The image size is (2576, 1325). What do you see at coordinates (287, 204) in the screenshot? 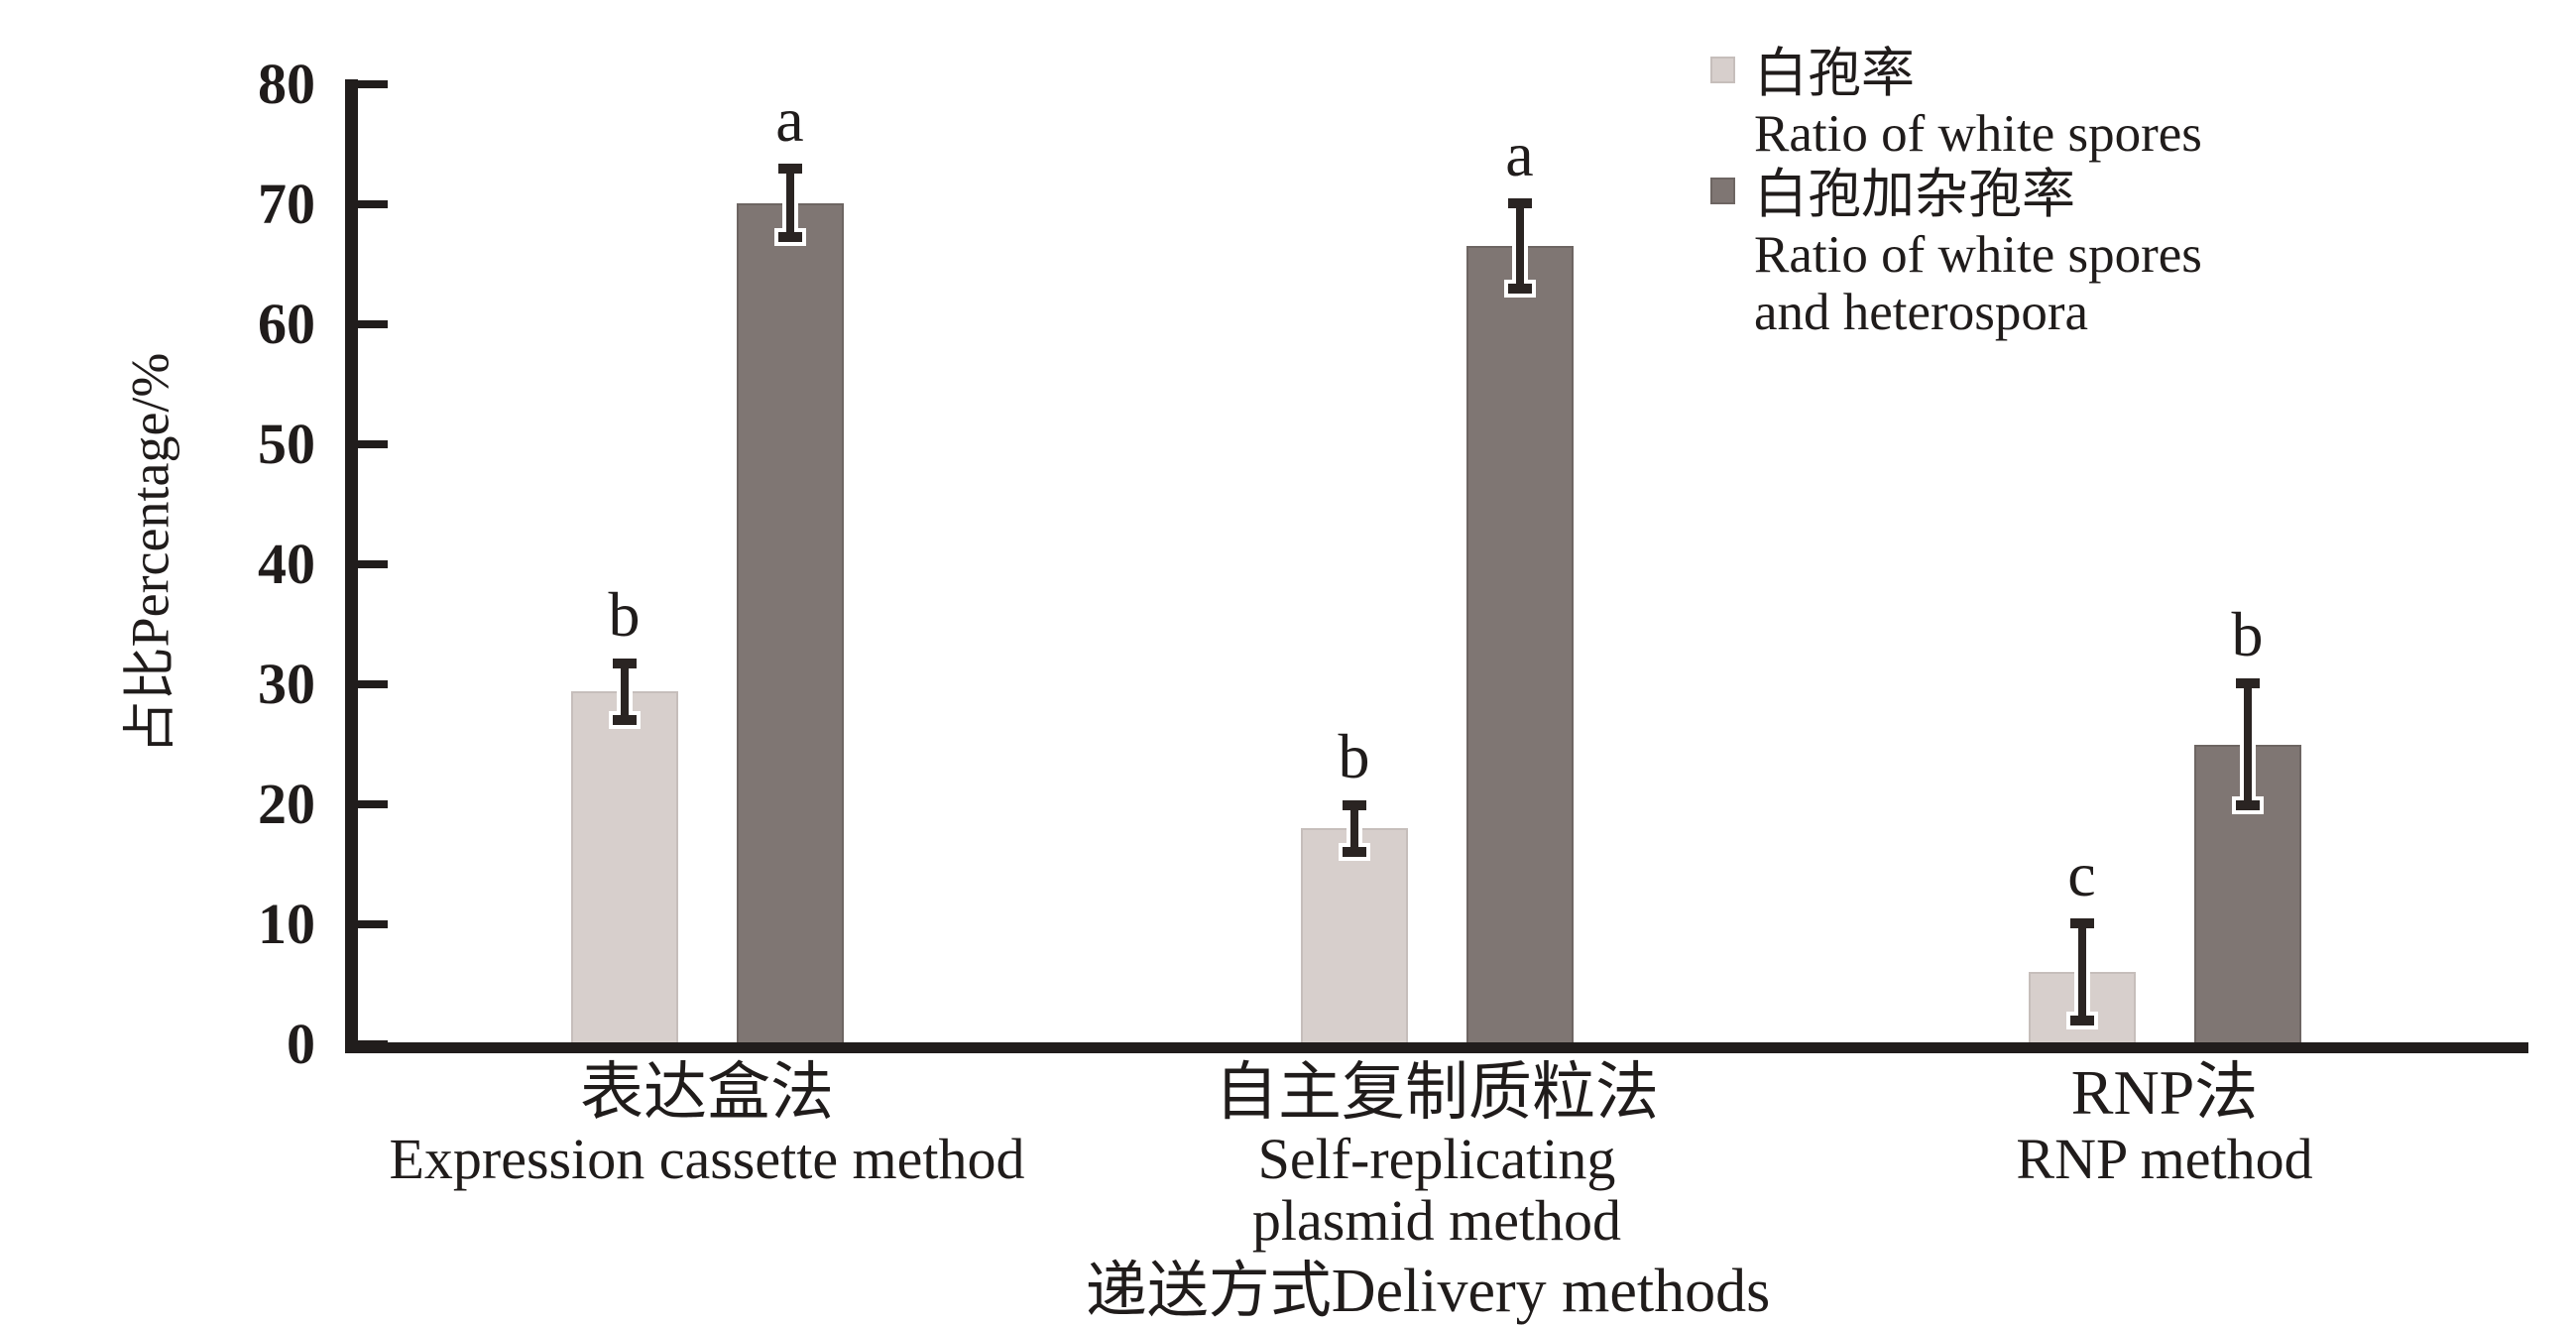
I see `y-tick-label: 70` at bounding box center [287, 204].